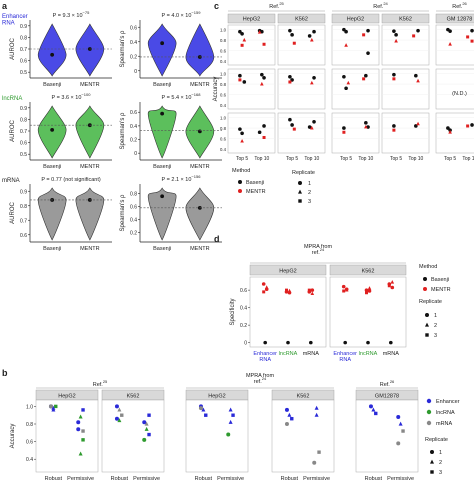  I want to click on panel-c-y-axis-label: Accuracy, so click(216, 89).